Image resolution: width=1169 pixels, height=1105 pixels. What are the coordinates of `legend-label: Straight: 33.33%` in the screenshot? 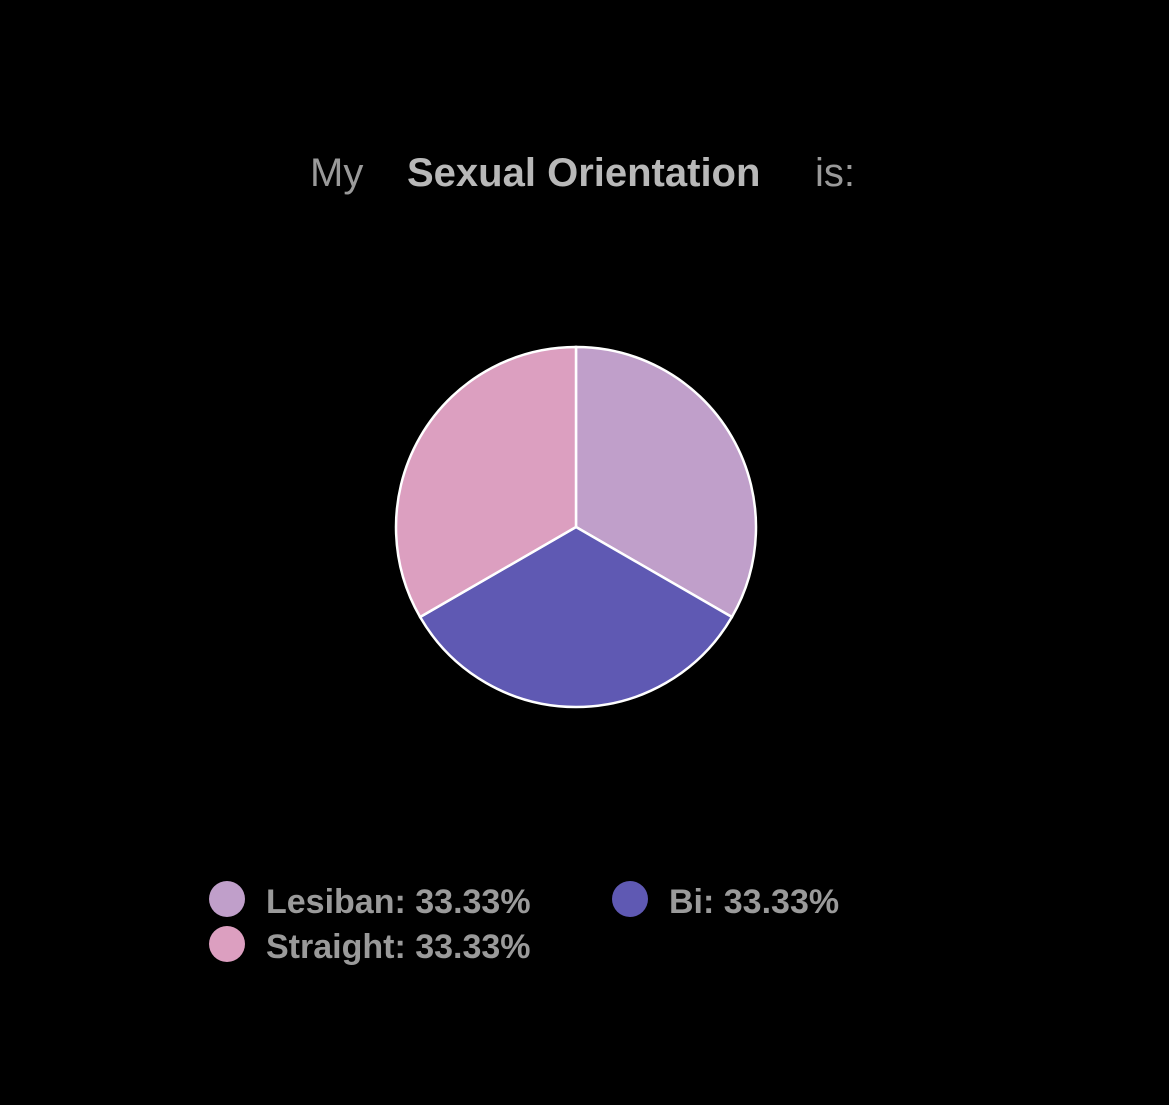 It's located at (398, 947).